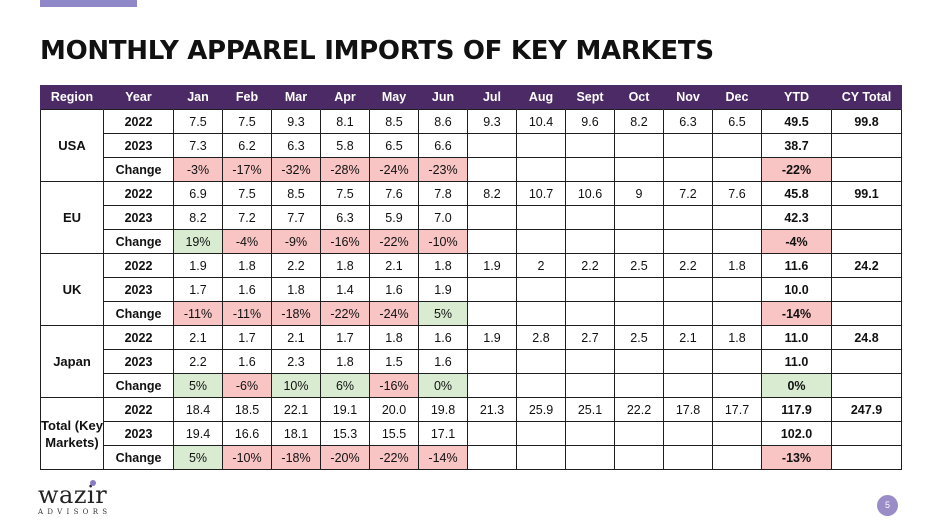  What do you see at coordinates (394, 193) in the screenshot?
I see `month-value-cell: 7.6` at bounding box center [394, 193].